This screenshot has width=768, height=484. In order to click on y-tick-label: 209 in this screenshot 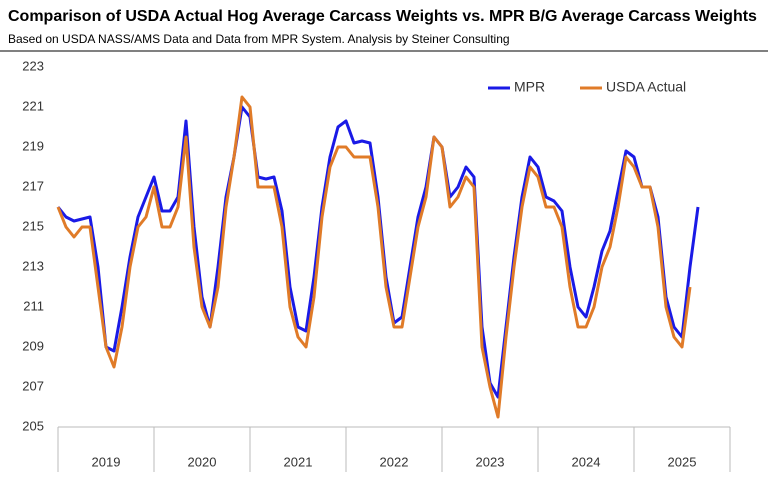, I will do `click(33, 345)`.